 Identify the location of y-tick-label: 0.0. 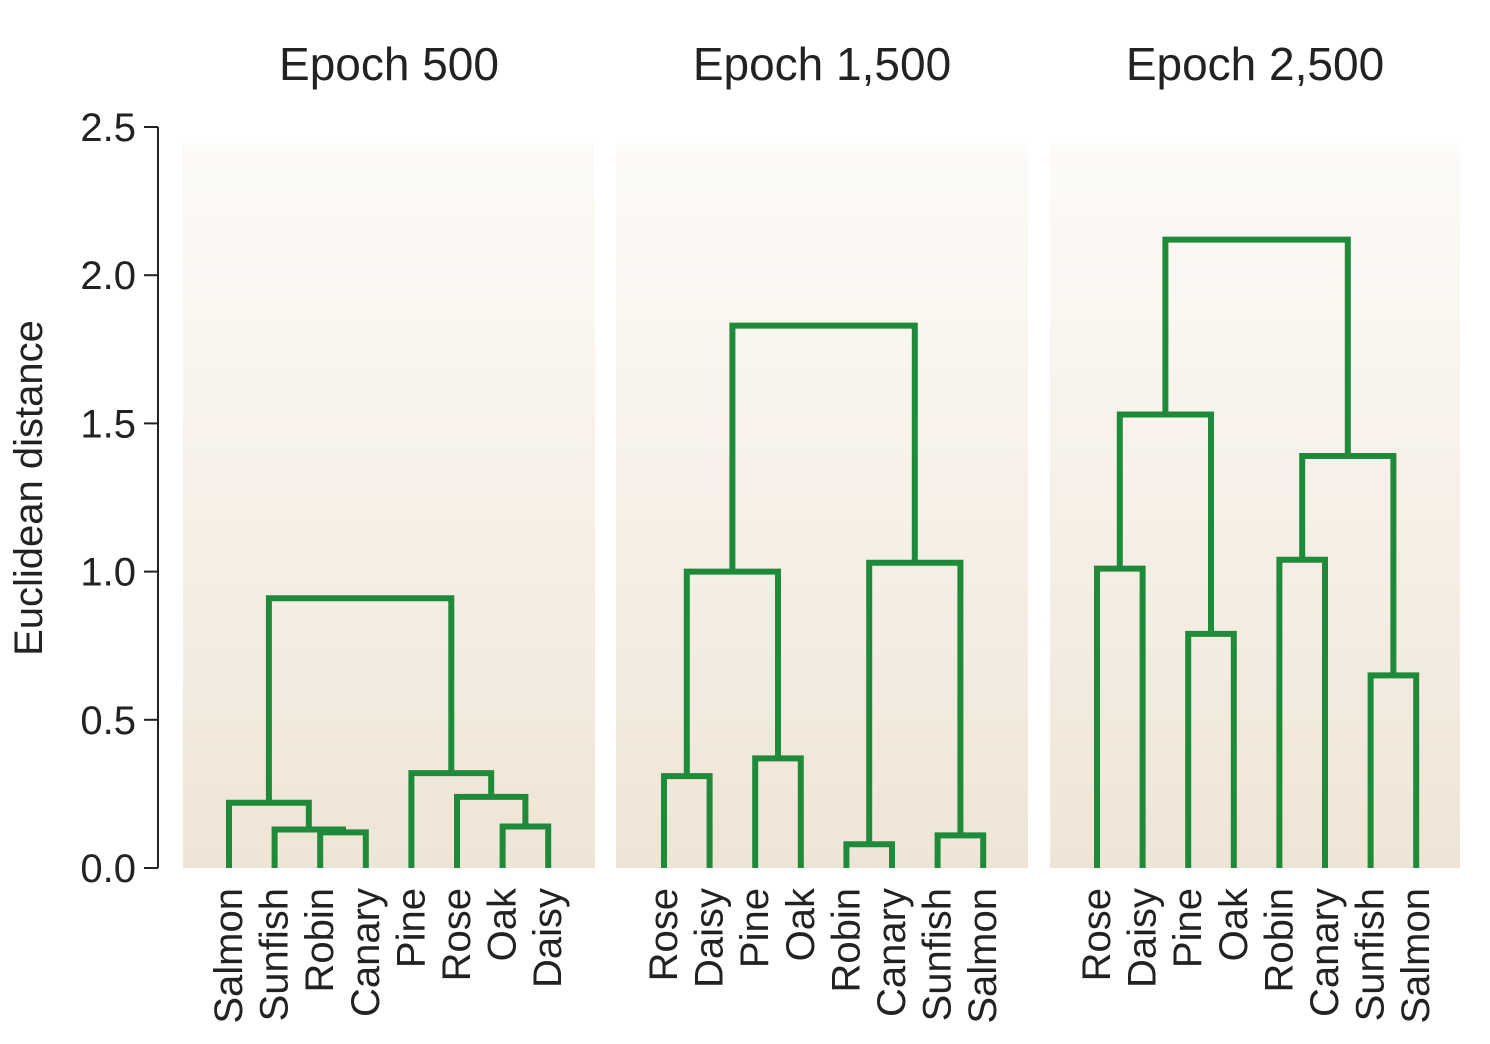
(108, 869).